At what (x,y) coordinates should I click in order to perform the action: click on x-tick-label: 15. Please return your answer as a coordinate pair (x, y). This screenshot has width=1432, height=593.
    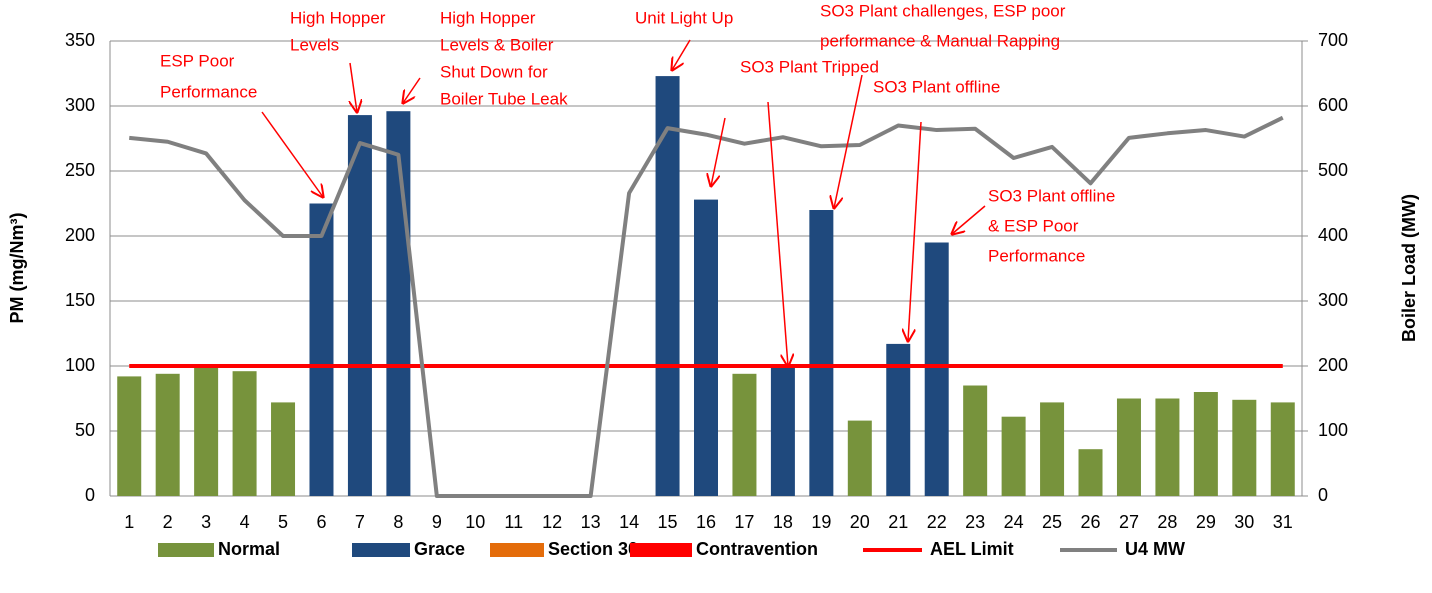
    Looking at the image, I should click on (668, 522).